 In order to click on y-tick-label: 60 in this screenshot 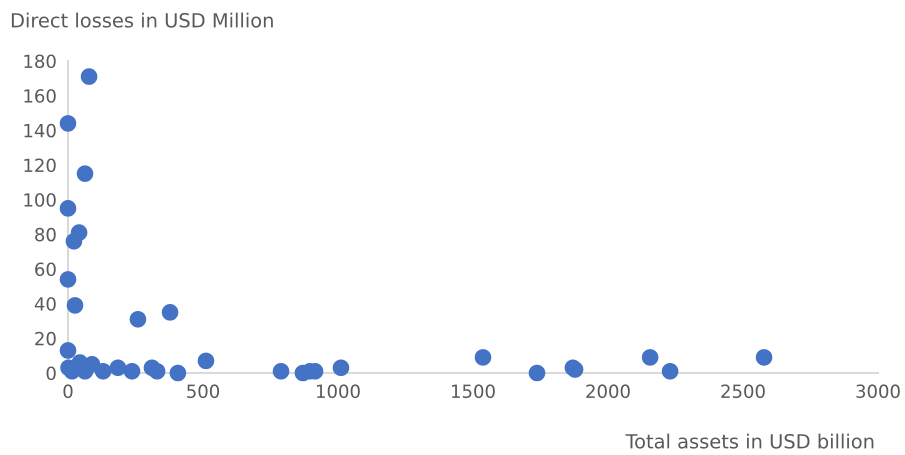, I will do `click(45, 269)`.